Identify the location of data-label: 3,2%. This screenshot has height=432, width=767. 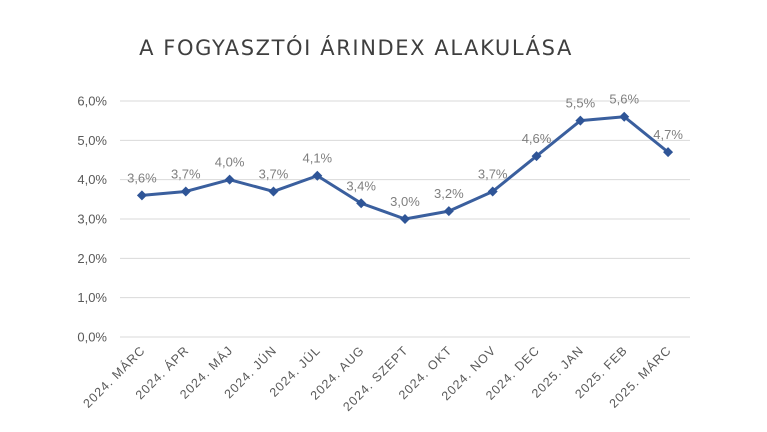
(449, 193).